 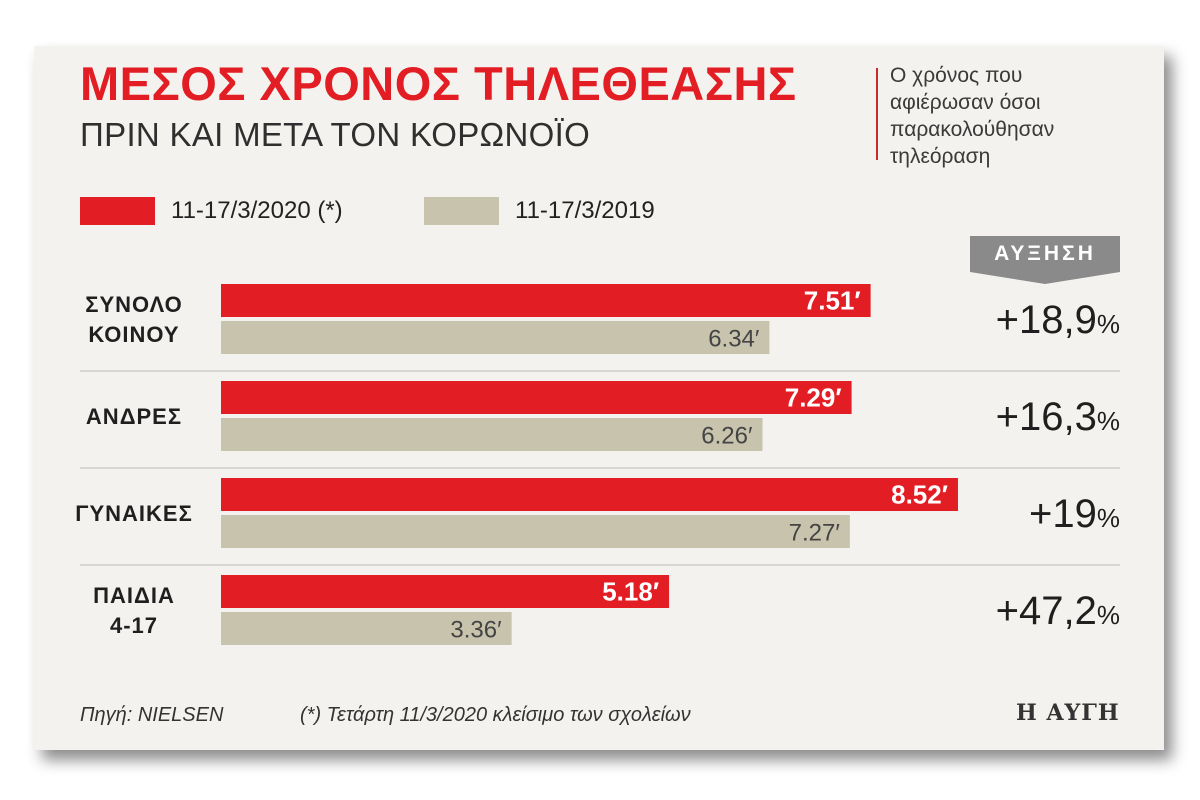 What do you see at coordinates (1045, 254) in the screenshot?
I see `increase-header: ΑΥΞΗΣΗ` at bounding box center [1045, 254].